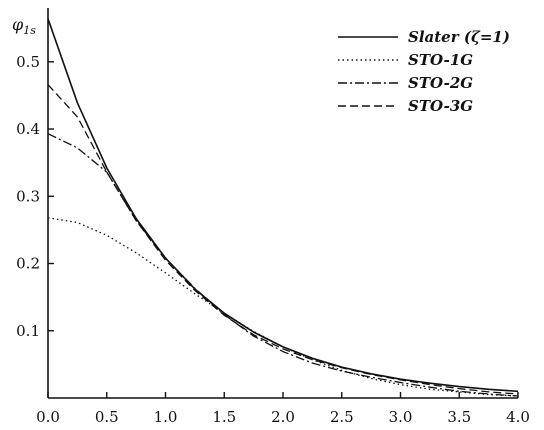  Describe the element at coordinates (28, 331) in the screenshot. I see `y-tick-label: 0.1` at that location.